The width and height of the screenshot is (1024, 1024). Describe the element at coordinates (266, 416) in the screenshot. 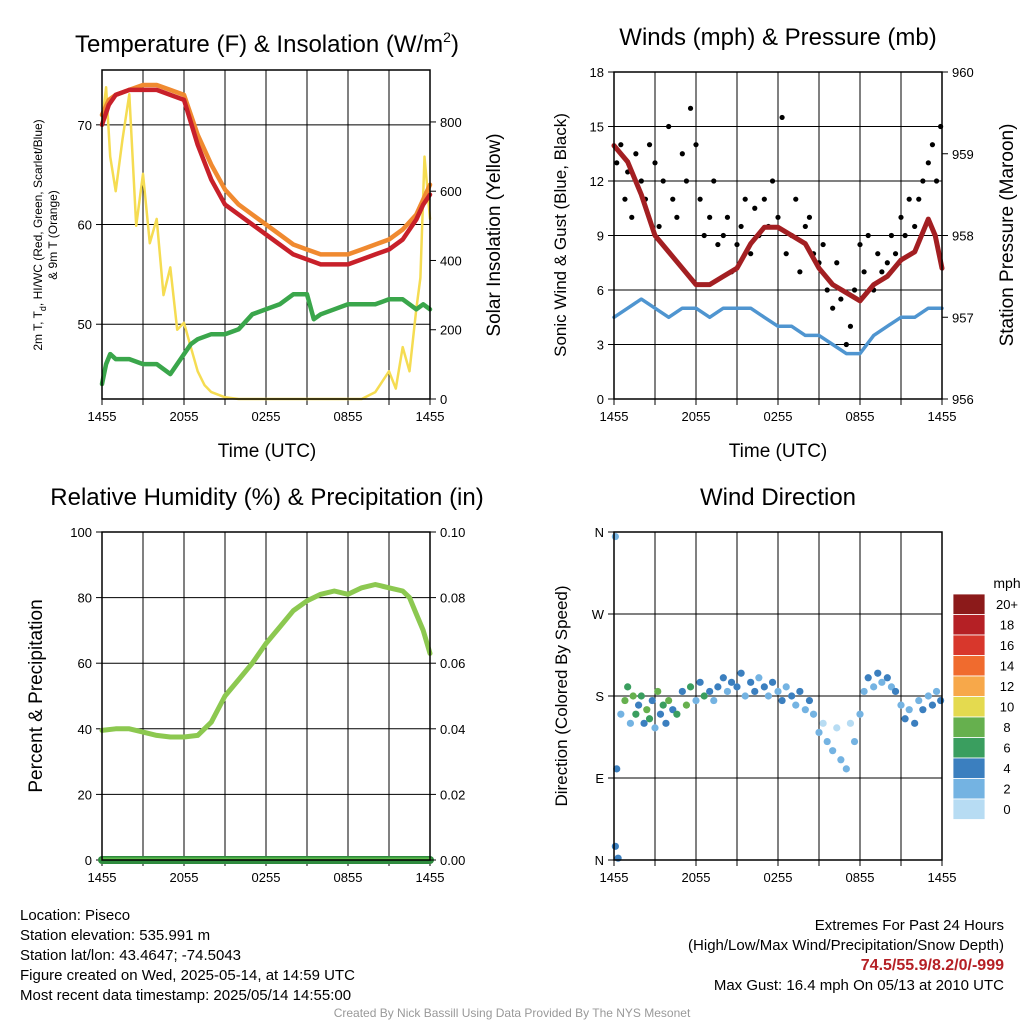

I see `temperature-x-tick-label: 0255` at that location.